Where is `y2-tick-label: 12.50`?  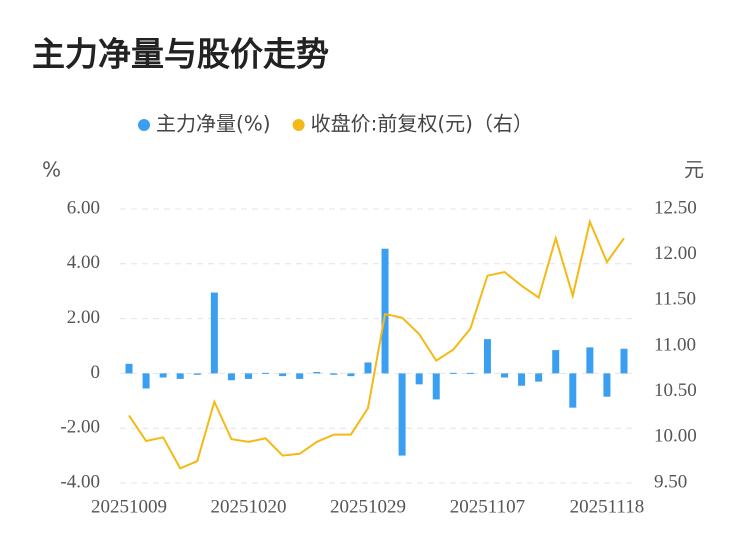 y2-tick-label: 12.50 is located at coordinates (675, 207).